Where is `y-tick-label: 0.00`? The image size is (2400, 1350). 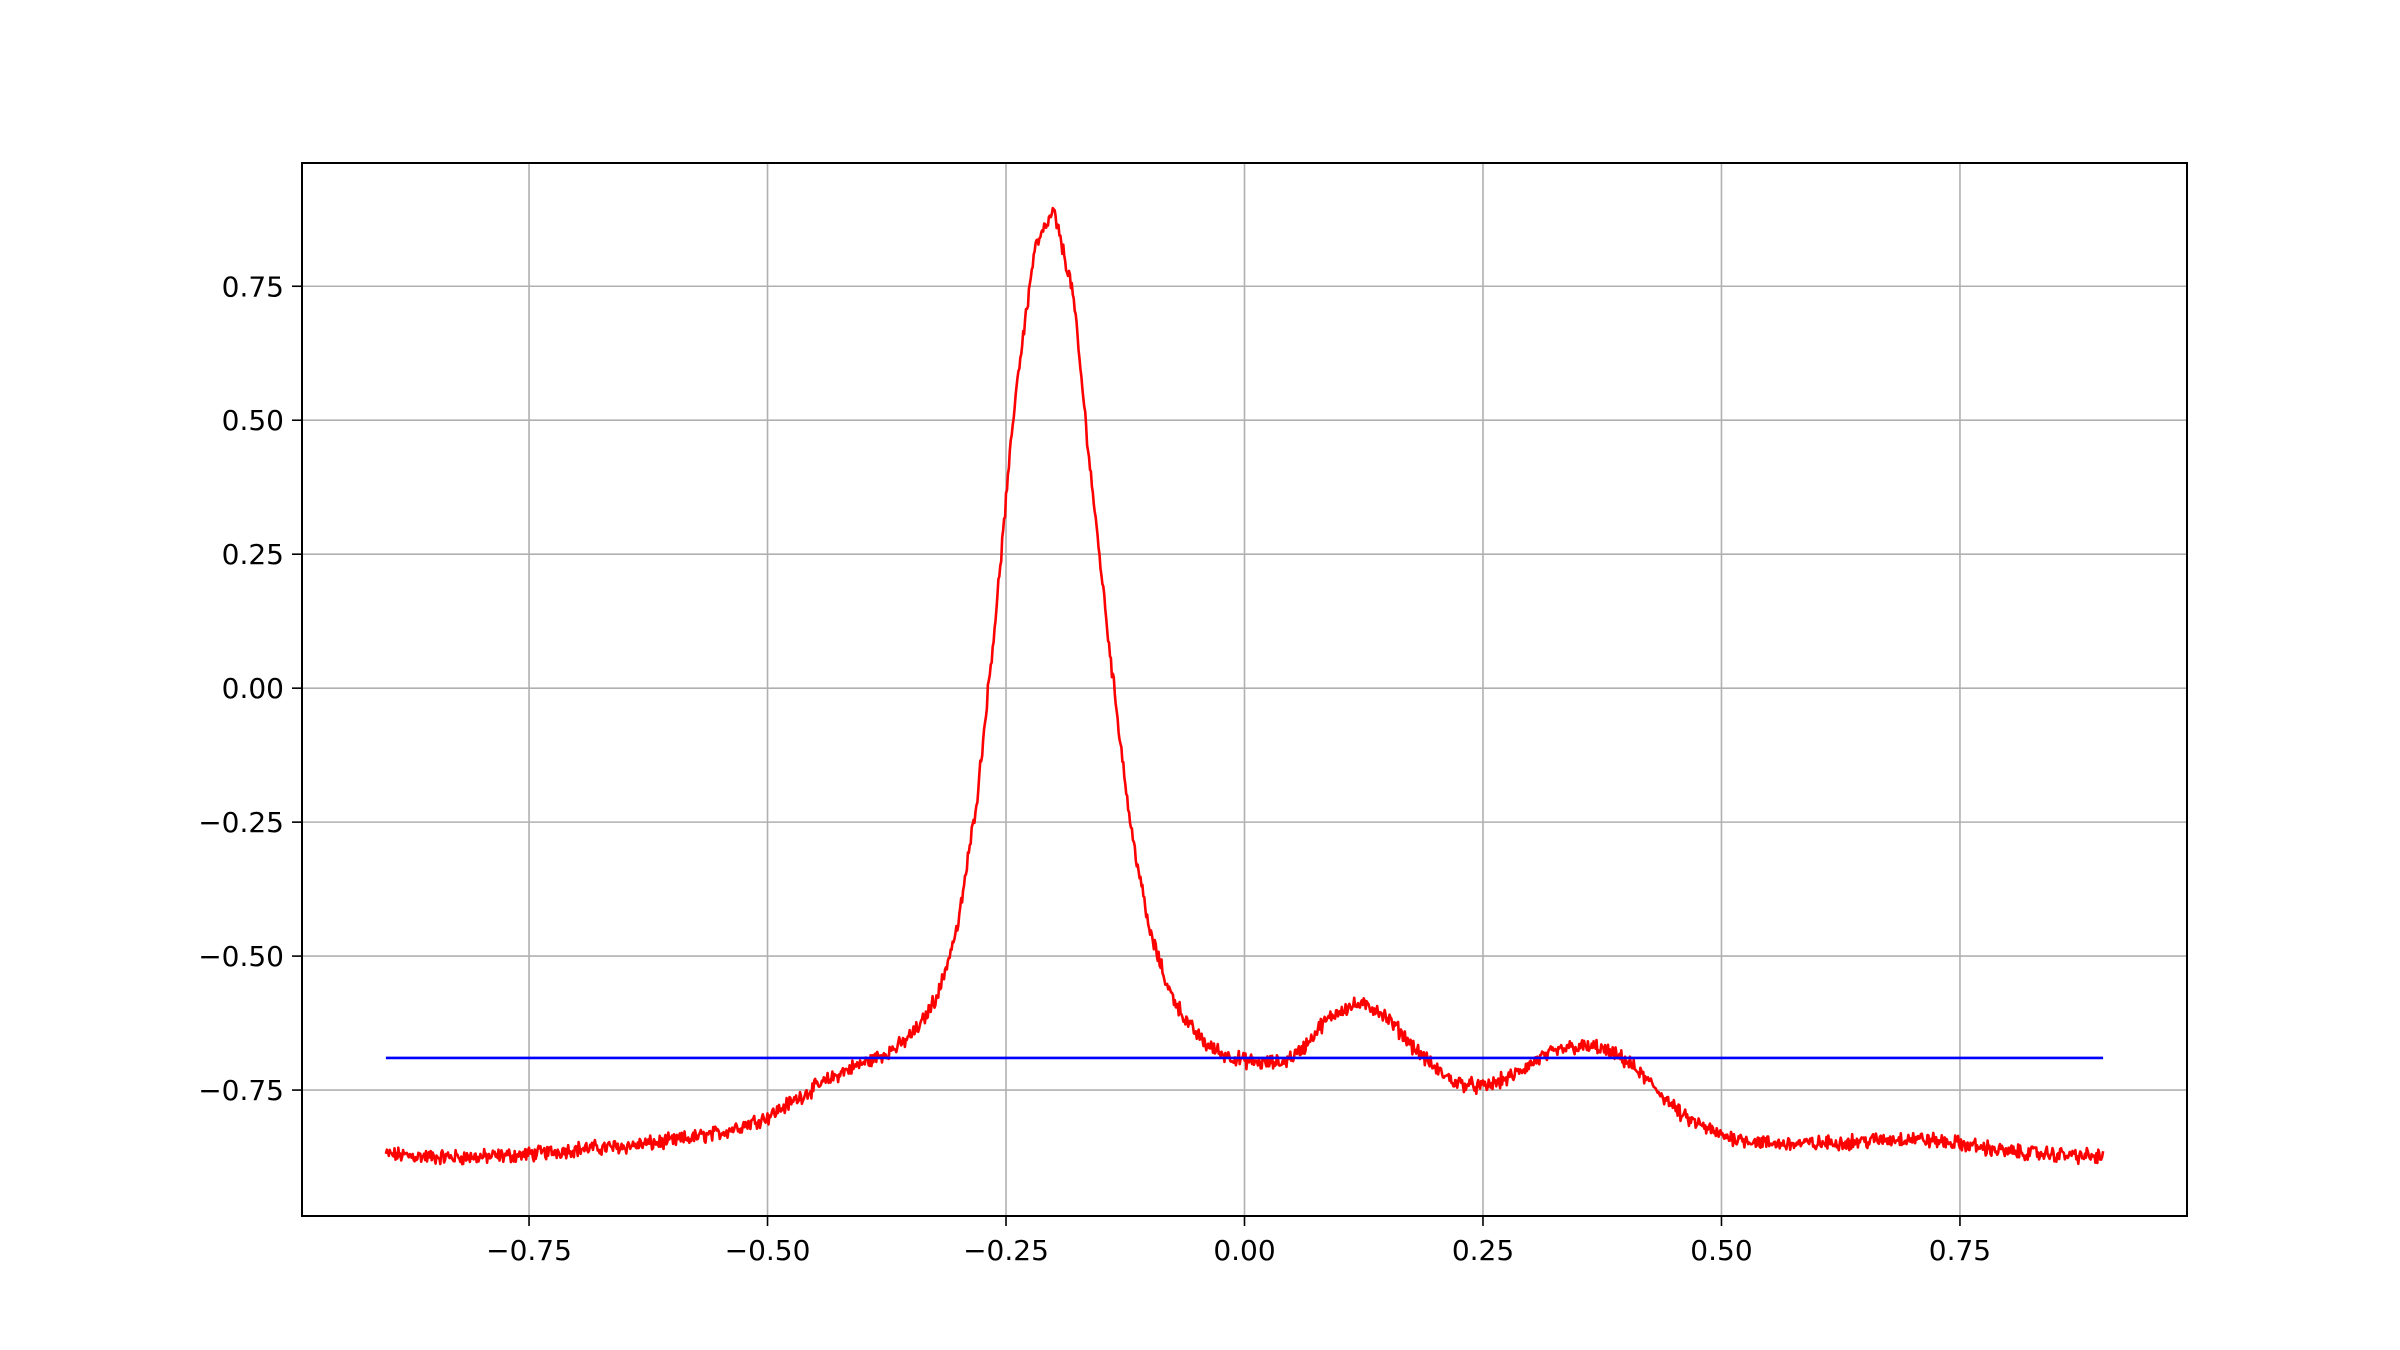
y-tick-label: 0.00 is located at coordinates (253, 688).